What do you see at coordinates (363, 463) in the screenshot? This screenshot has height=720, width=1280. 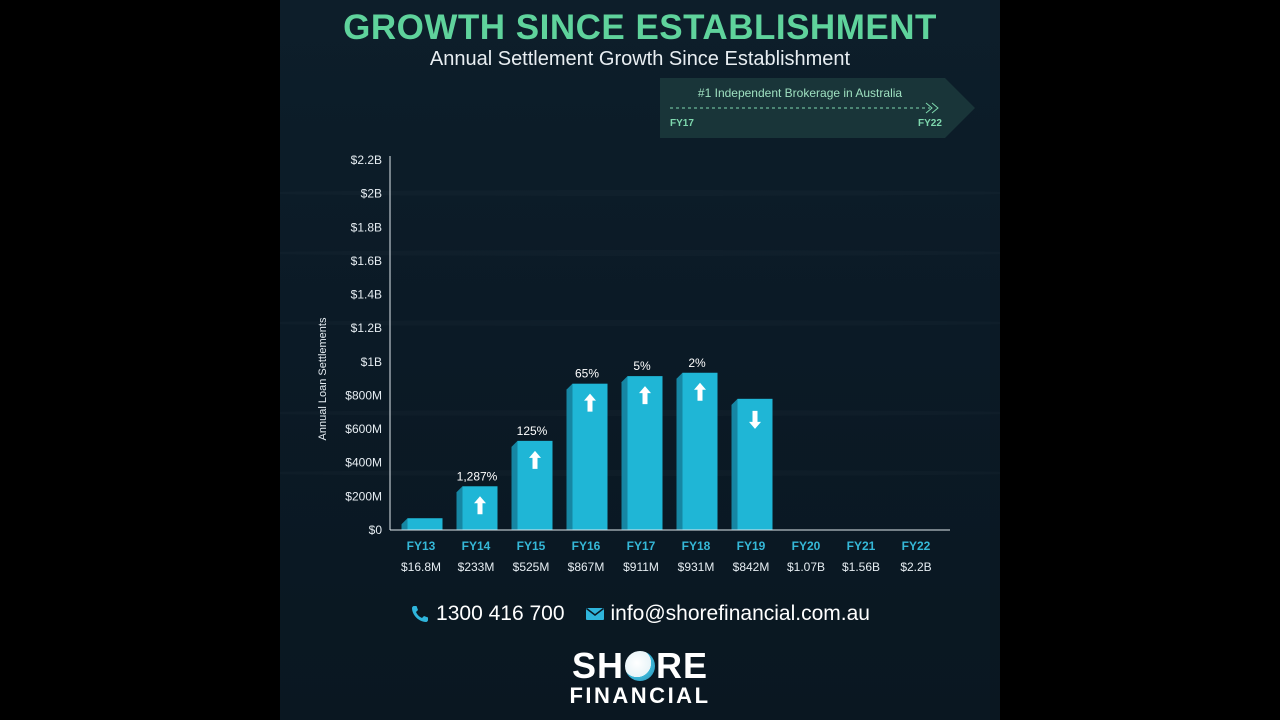 I see `y-tick-label: $400M` at bounding box center [363, 463].